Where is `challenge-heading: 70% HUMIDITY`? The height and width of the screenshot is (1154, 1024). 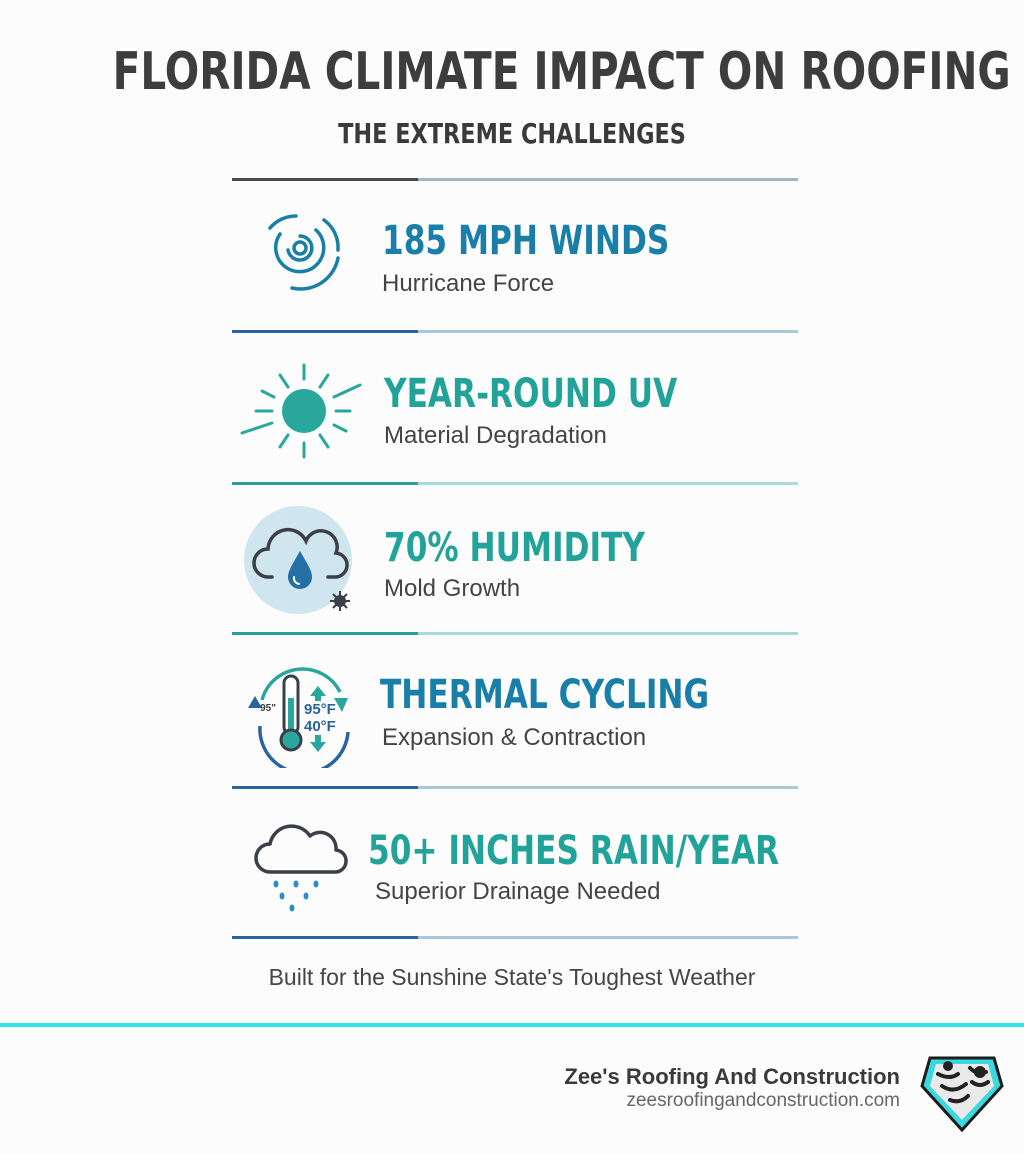
challenge-heading: 70% HUMIDITY is located at coordinates (515, 548).